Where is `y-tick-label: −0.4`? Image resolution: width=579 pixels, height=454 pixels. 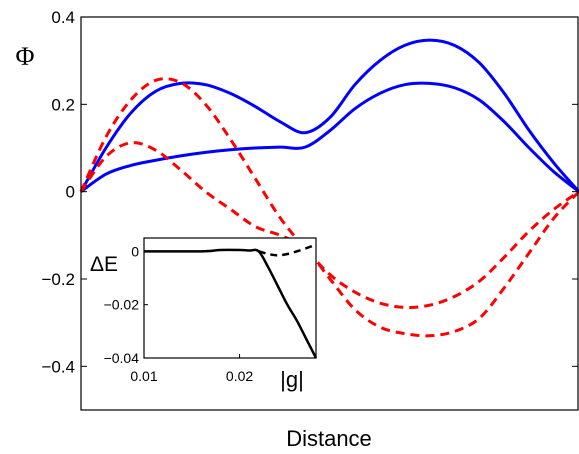 y-tick-label: −0.4 is located at coordinates (58, 366).